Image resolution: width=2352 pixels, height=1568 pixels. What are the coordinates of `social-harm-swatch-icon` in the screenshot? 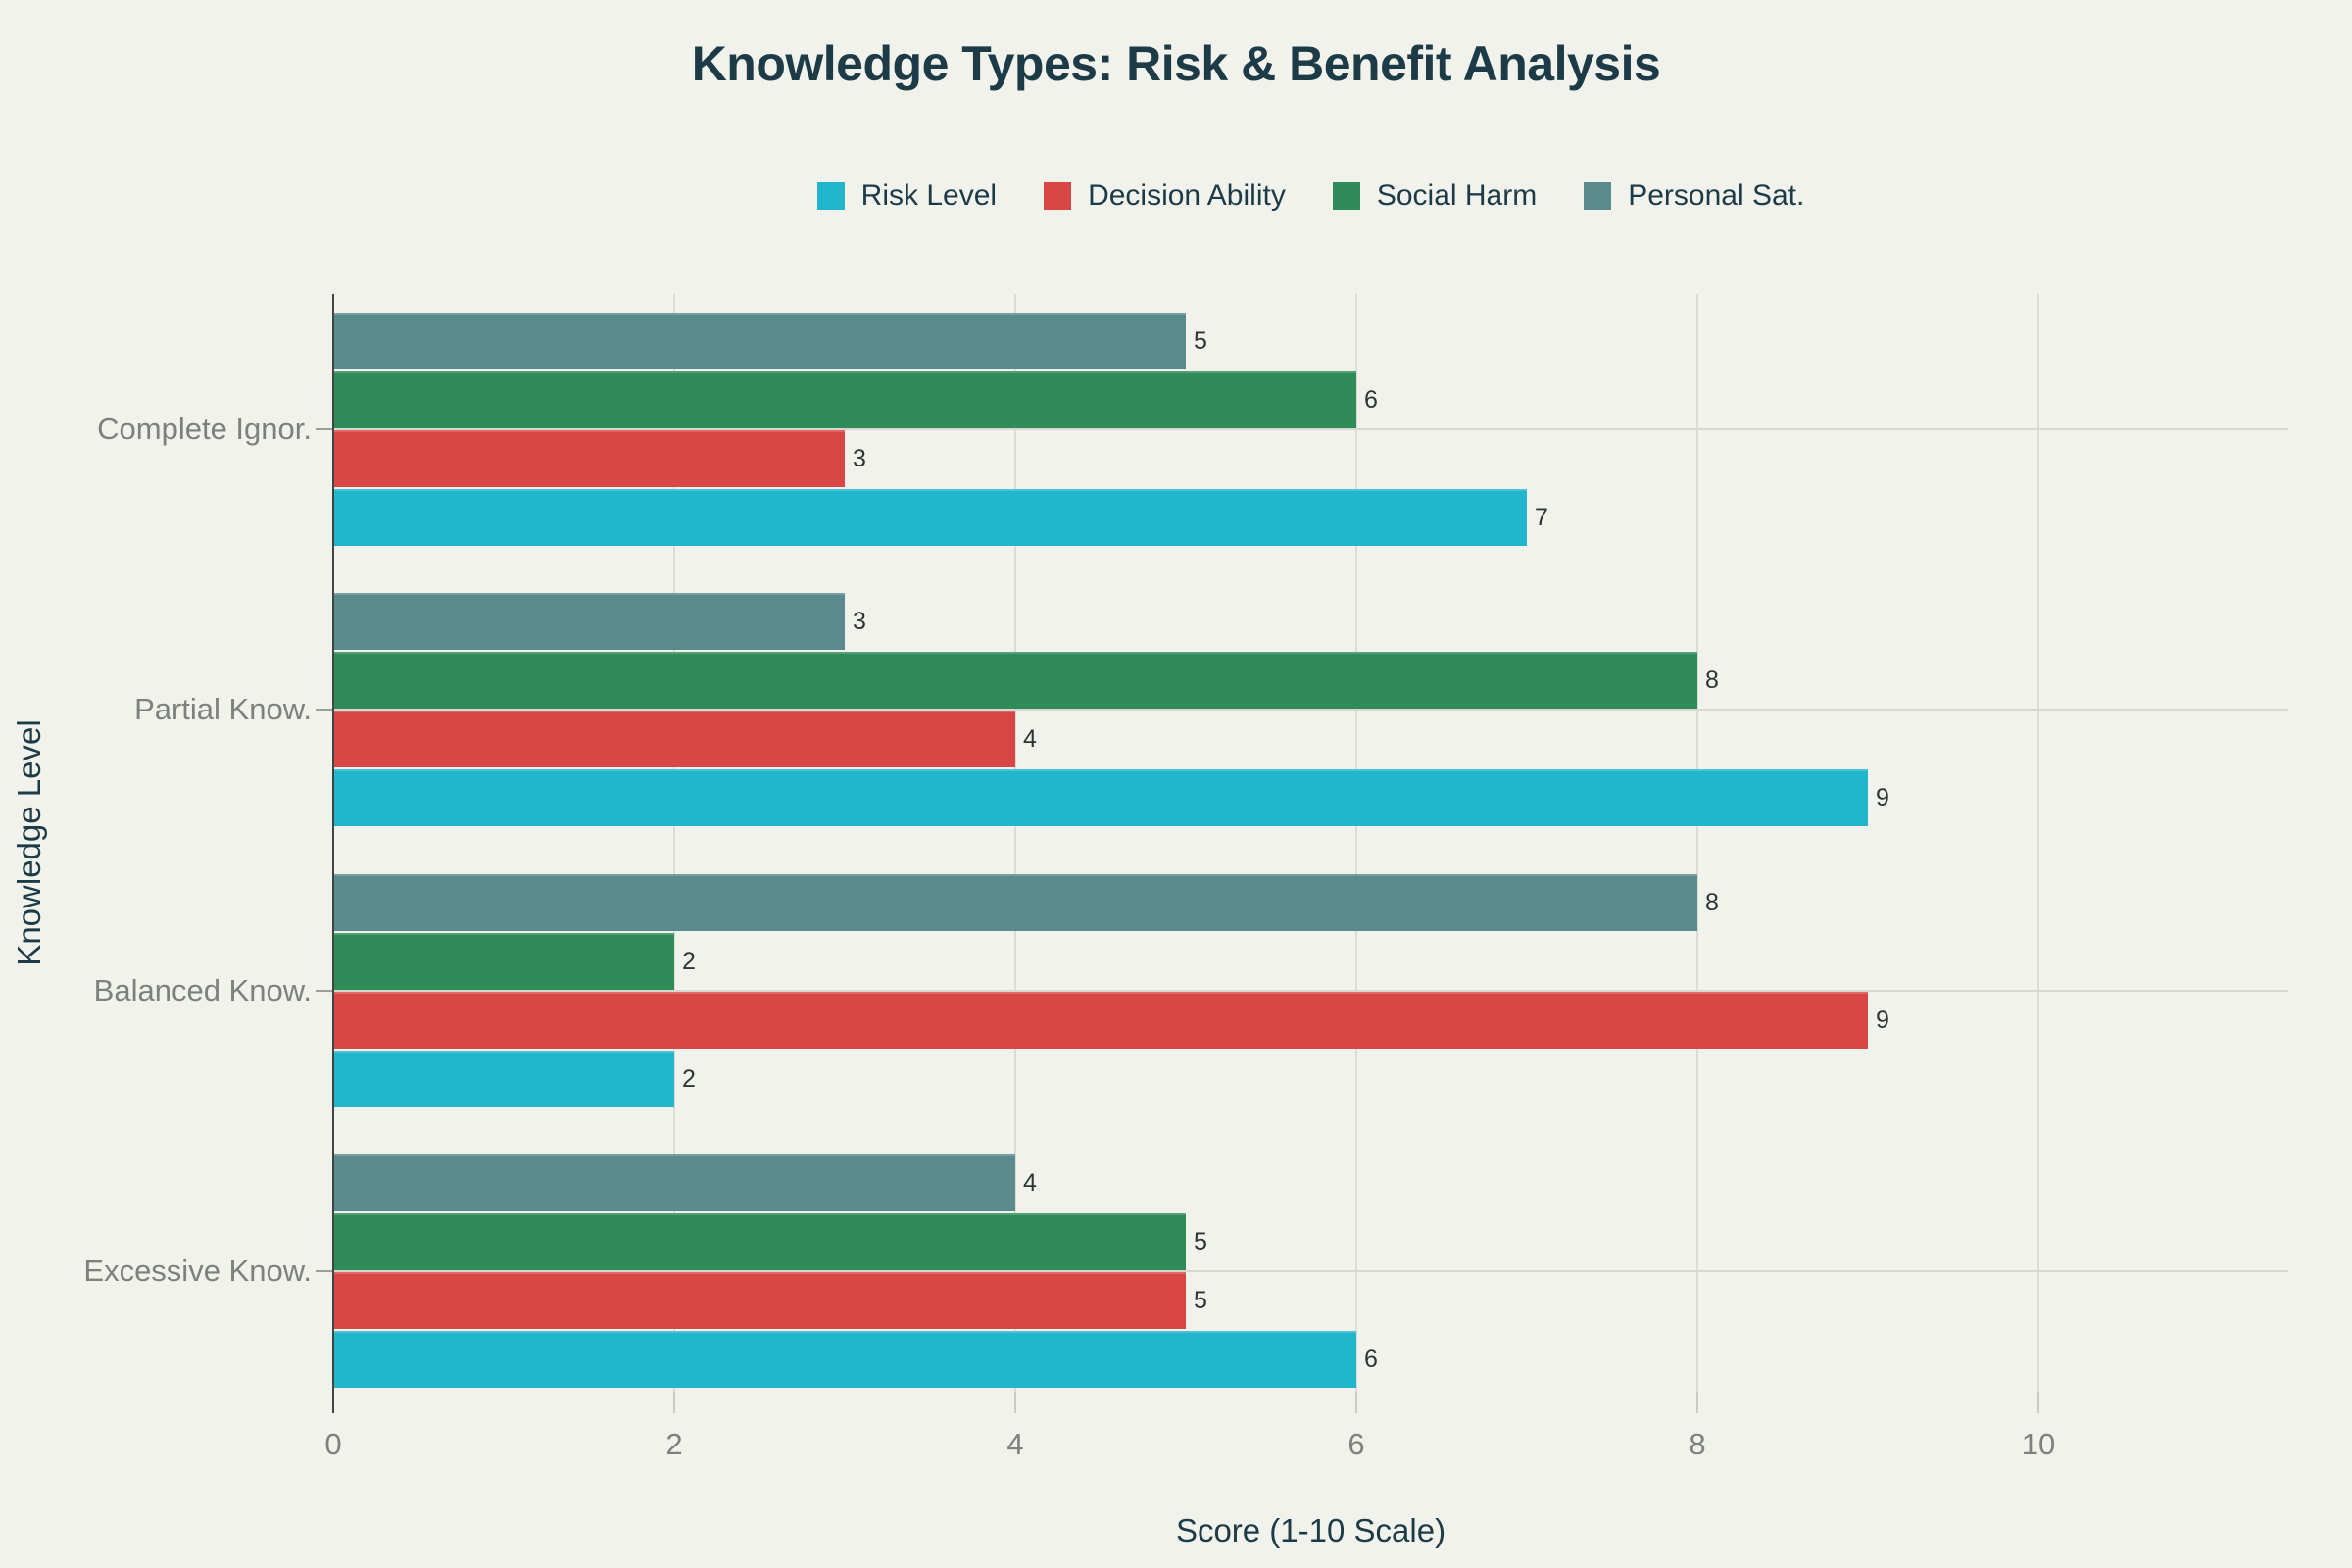 It's located at (1346, 196).